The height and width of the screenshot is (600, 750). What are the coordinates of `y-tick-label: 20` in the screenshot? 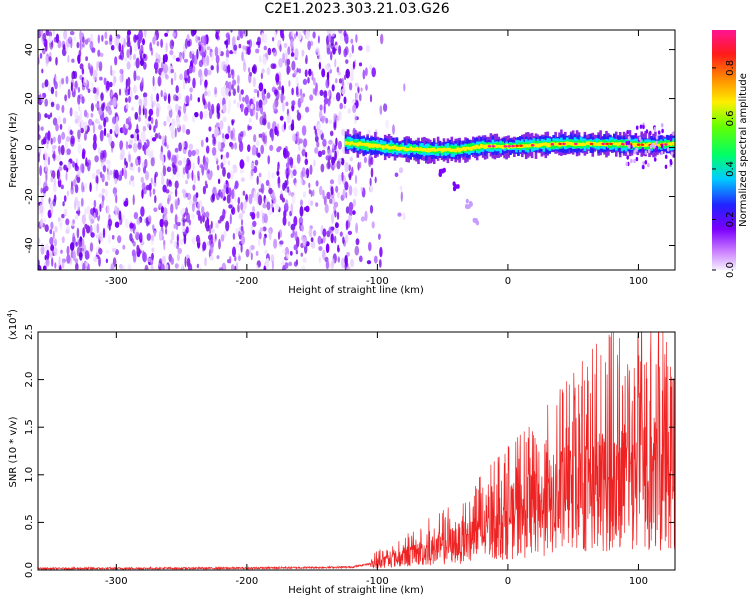 It's located at (29, 98).